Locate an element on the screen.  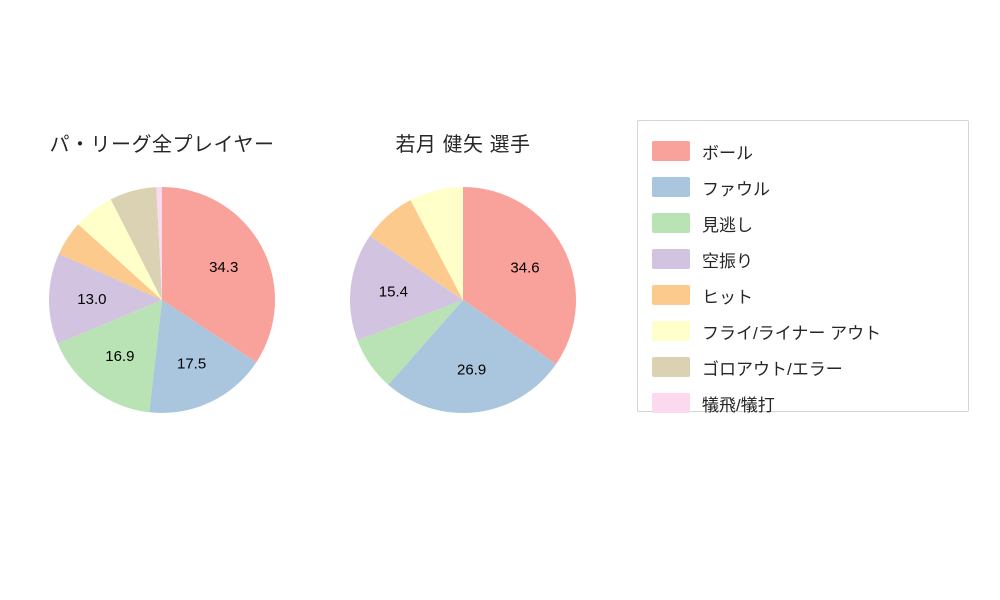
pie-chart-league: 34.3 17.5 16.9 13.0 is located at coordinates (162, 300).